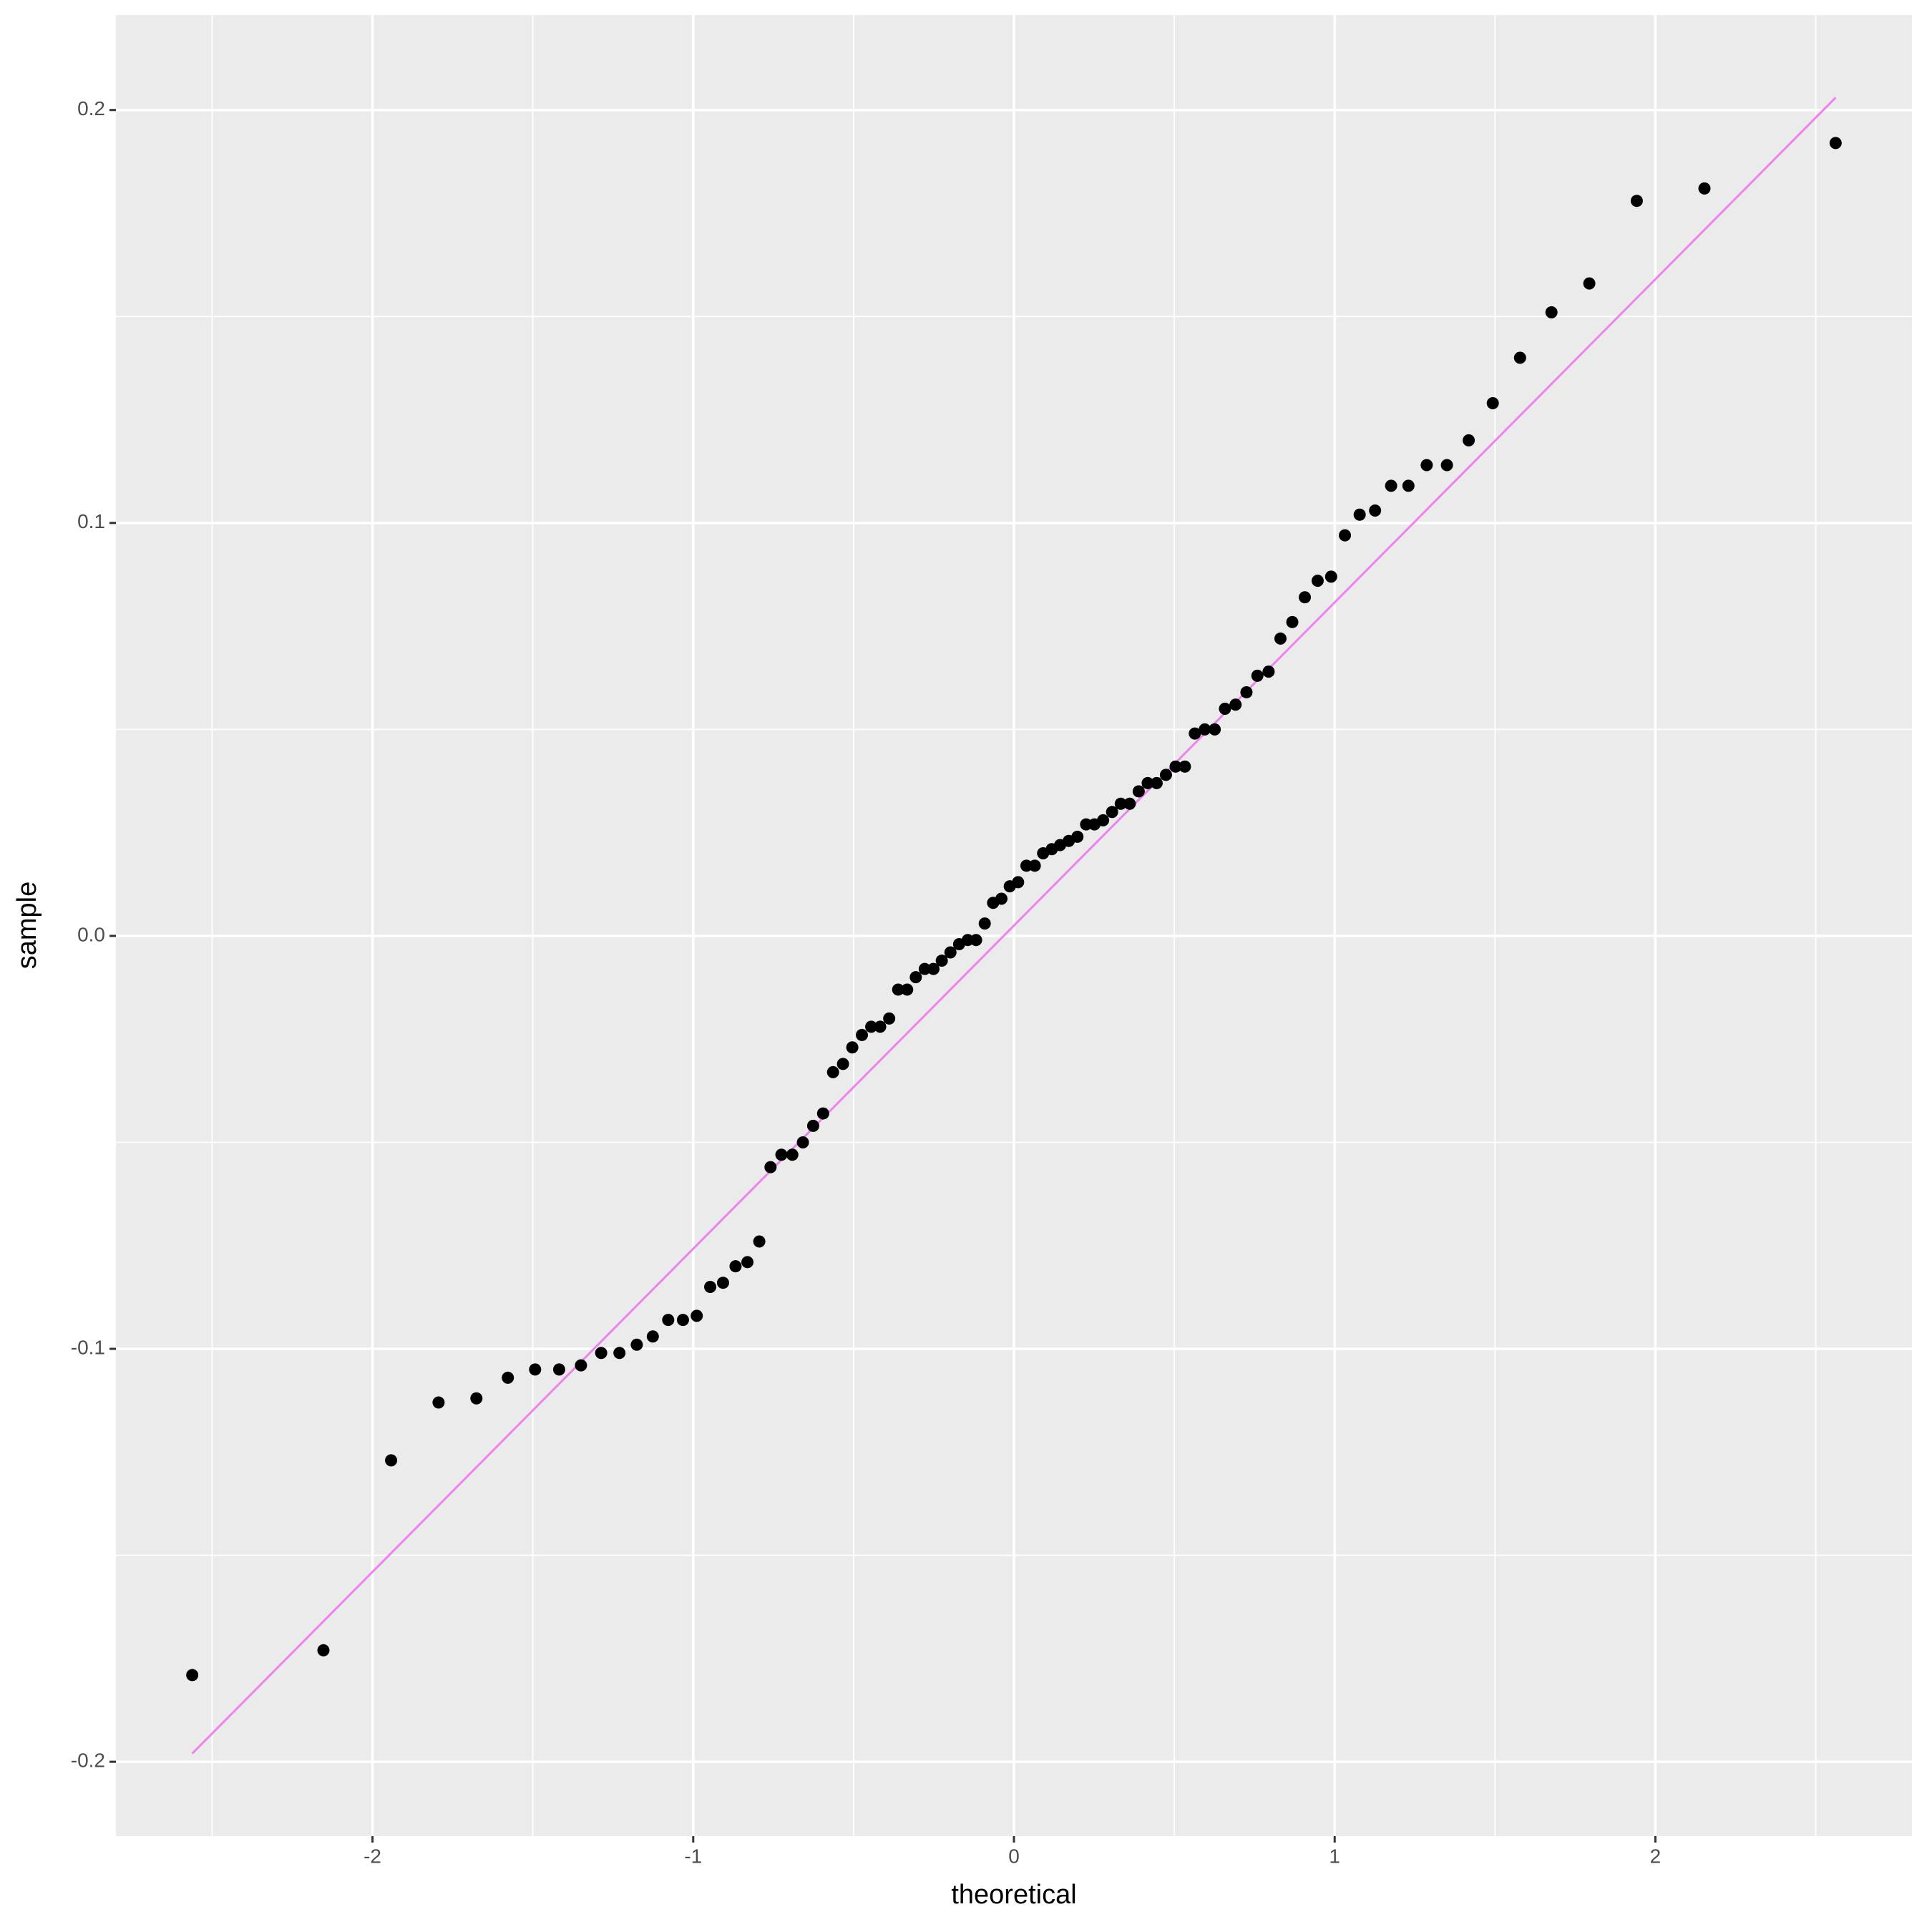  I want to click on x-tick-label: 2, so click(1656, 1856).